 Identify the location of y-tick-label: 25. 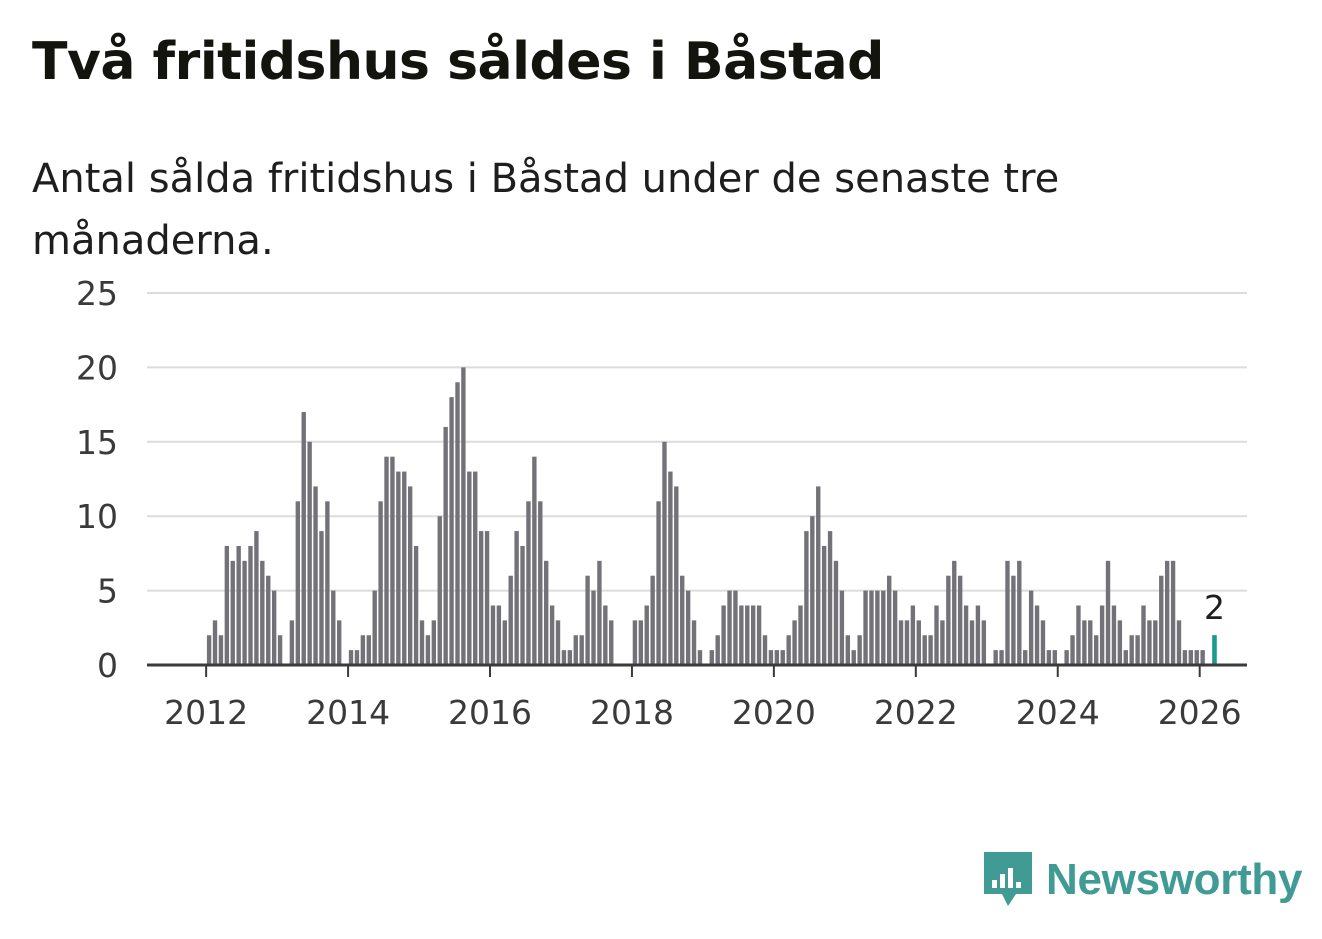
(97, 293).